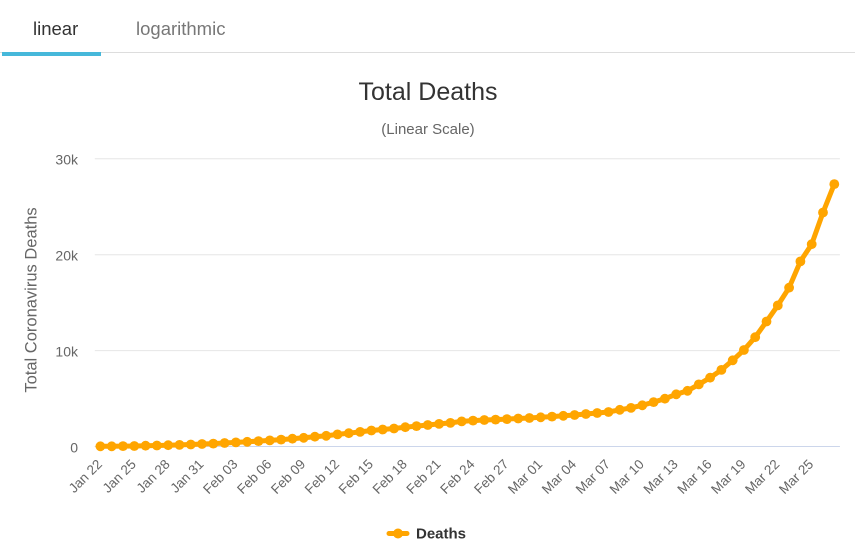 This screenshot has width=855, height=556. I want to click on svg-text: Mar 04, so click(559, 476).